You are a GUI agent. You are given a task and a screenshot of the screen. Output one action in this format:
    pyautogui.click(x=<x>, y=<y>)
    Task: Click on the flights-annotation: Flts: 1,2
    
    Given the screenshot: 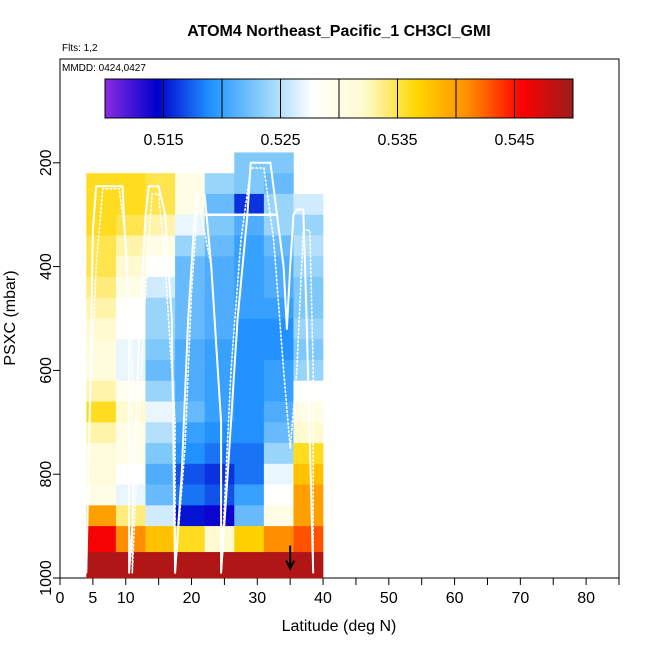 What is the action you would take?
    pyautogui.click(x=80, y=48)
    